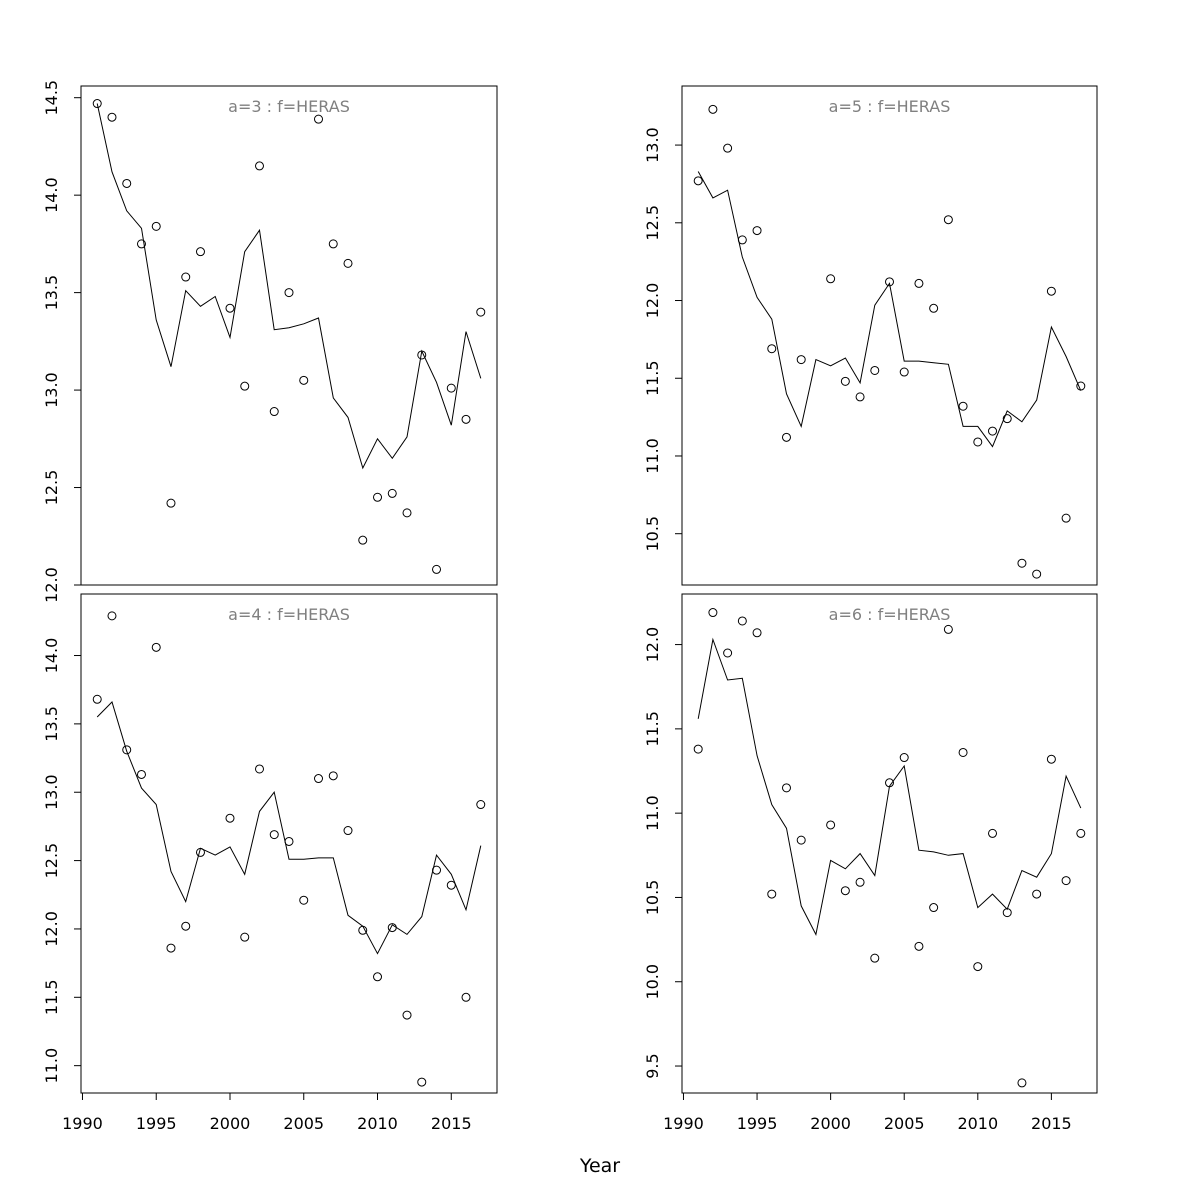  Describe the element at coordinates (652, 1065) in the screenshot. I see `y-tick-label: 9.5` at that location.